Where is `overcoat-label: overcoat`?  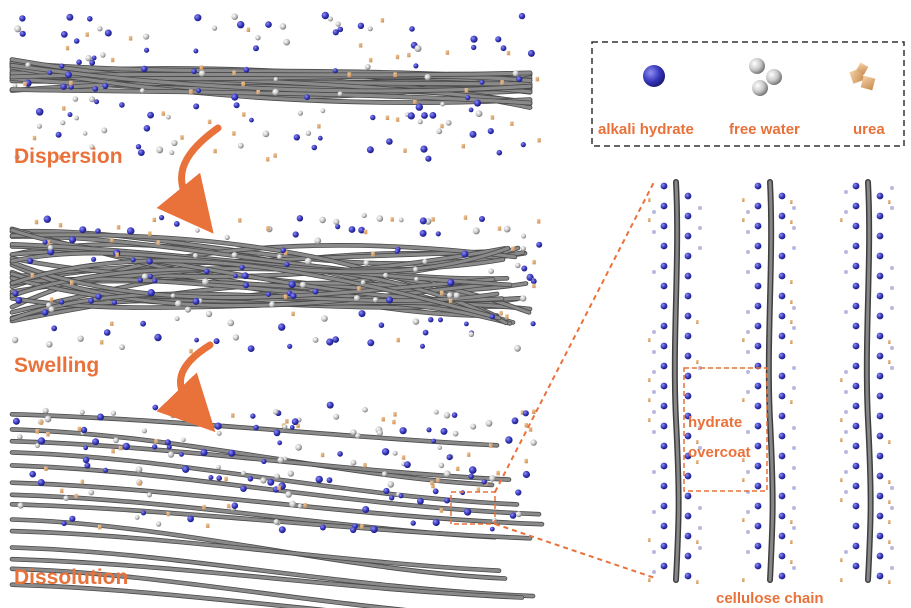
overcoat-label: overcoat is located at coordinates (719, 452).